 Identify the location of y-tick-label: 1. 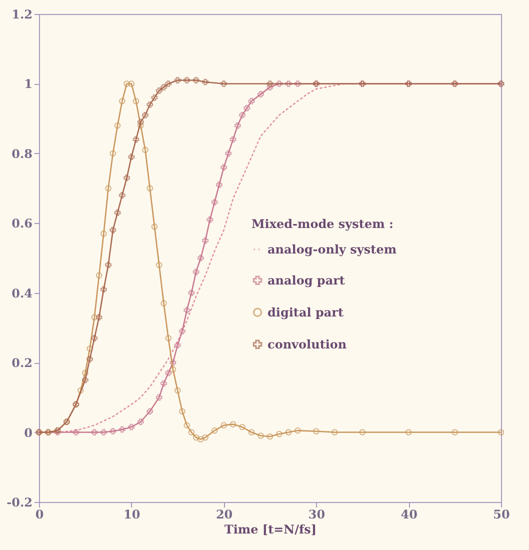
(28, 84).